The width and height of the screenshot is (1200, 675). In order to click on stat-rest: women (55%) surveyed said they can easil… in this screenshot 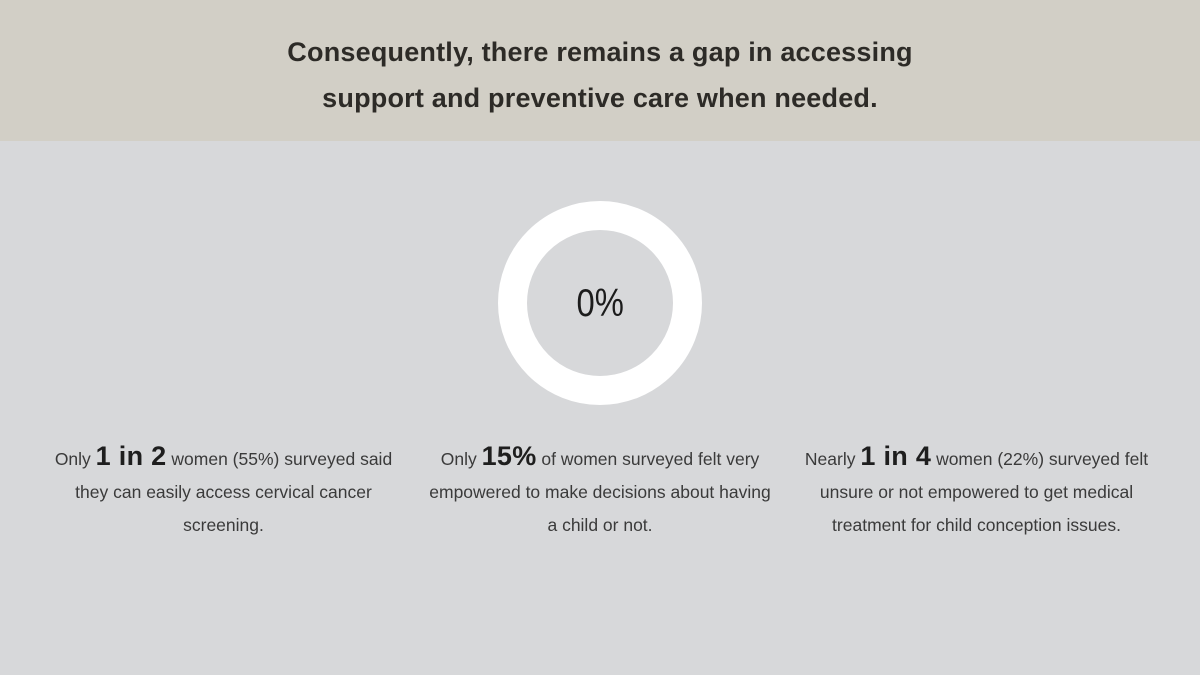, I will do `click(234, 492)`.